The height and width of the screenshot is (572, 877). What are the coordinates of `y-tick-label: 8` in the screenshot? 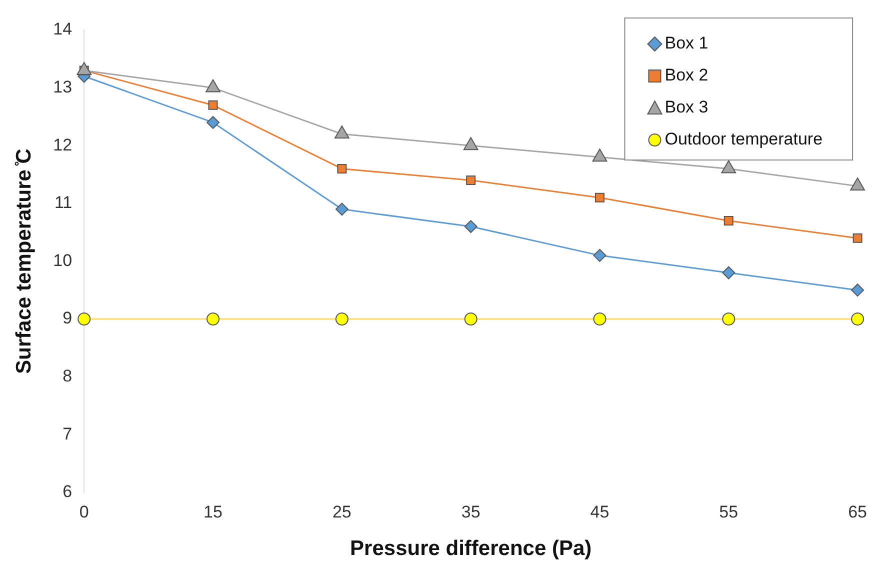 It's located at (67, 376).